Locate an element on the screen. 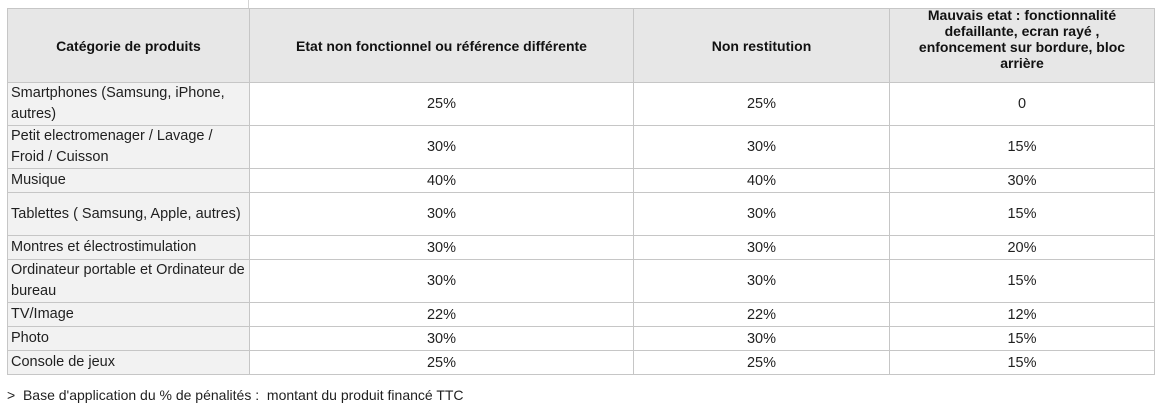 Image resolution: width=1167 pixels, height=416 pixels. table-row: Musique 40% 40% 30% is located at coordinates (581, 180).